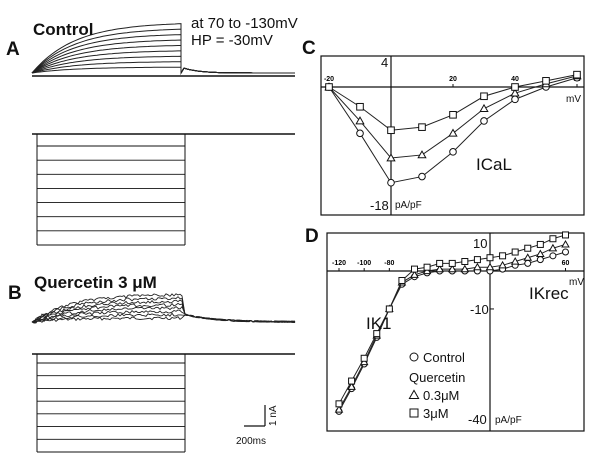 The image size is (600, 473). Describe the element at coordinates (251, 441) in the screenshot. I see `scalebar-time-label: 200ms` at that location.